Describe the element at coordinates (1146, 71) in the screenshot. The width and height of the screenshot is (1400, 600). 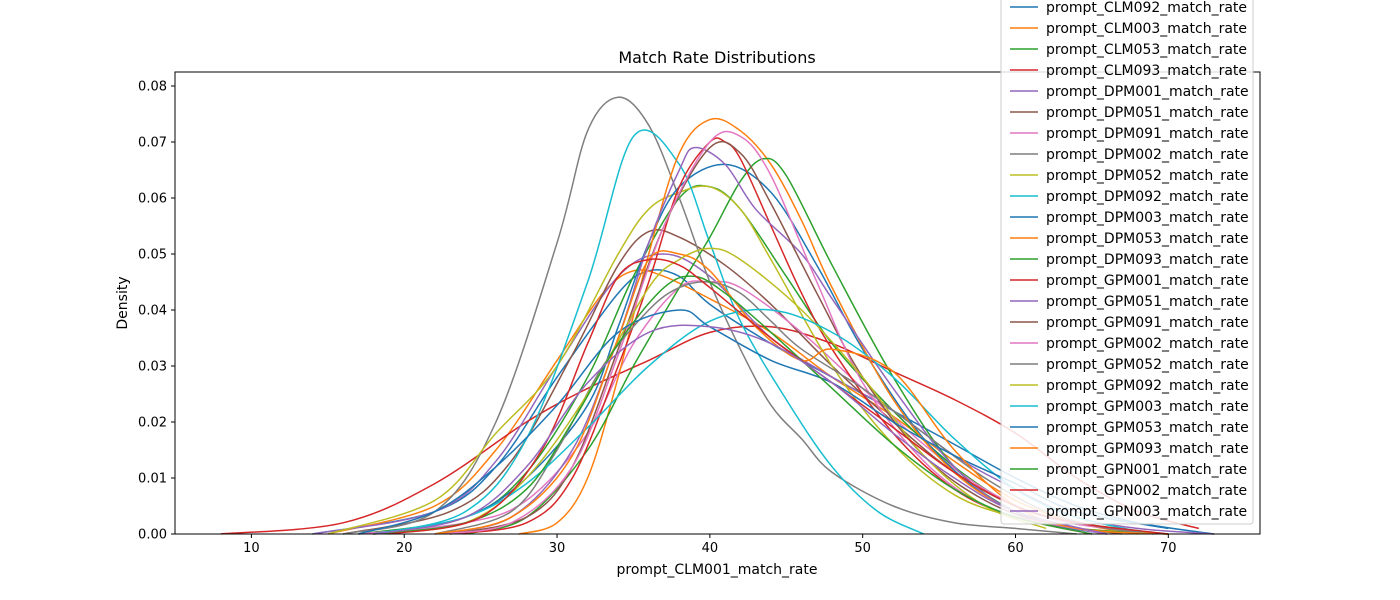
I see `legend-label: prompt_CLM093_match_rate` at that location.